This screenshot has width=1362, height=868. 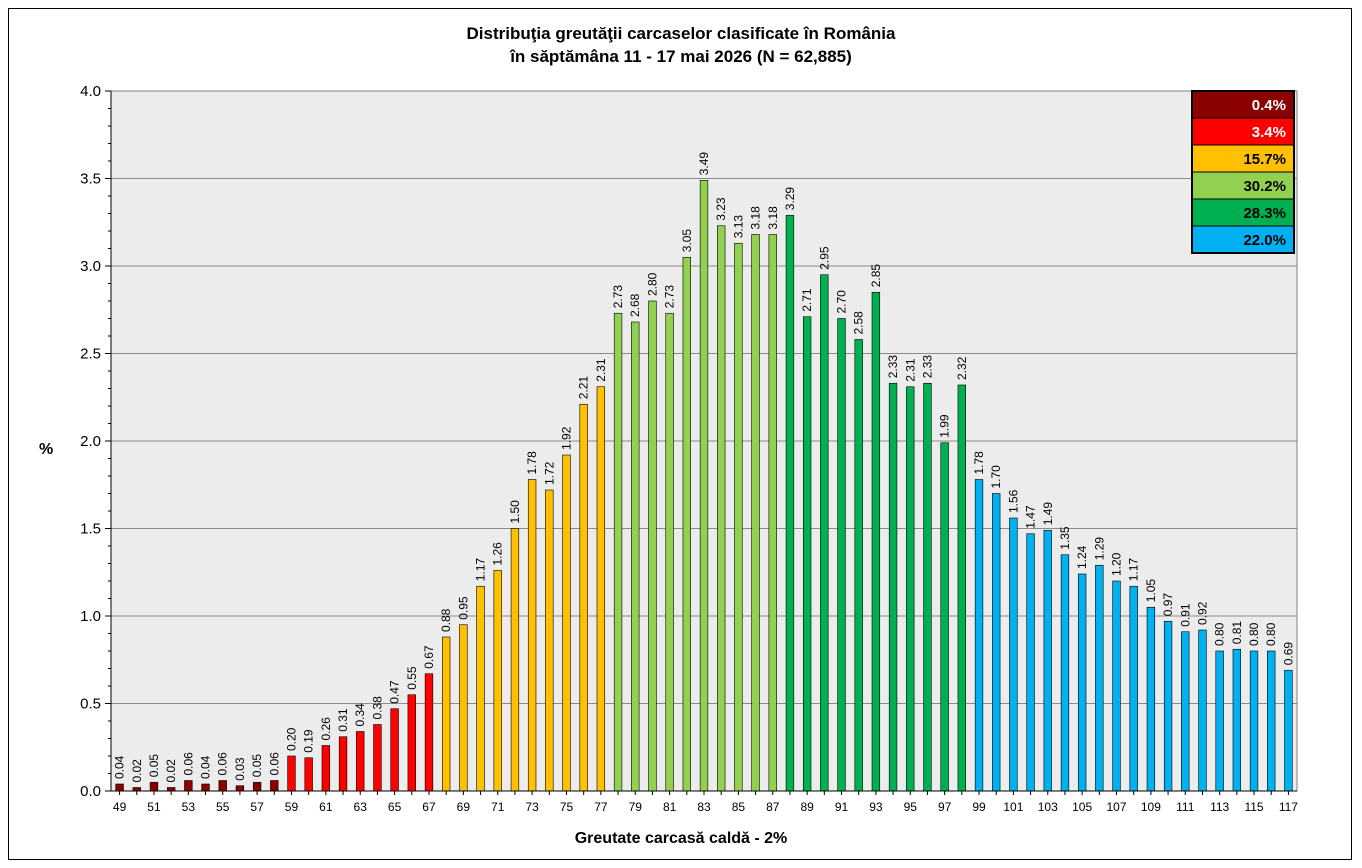 I want to click on value-label: 1.29, so click(x=1099, y=549).